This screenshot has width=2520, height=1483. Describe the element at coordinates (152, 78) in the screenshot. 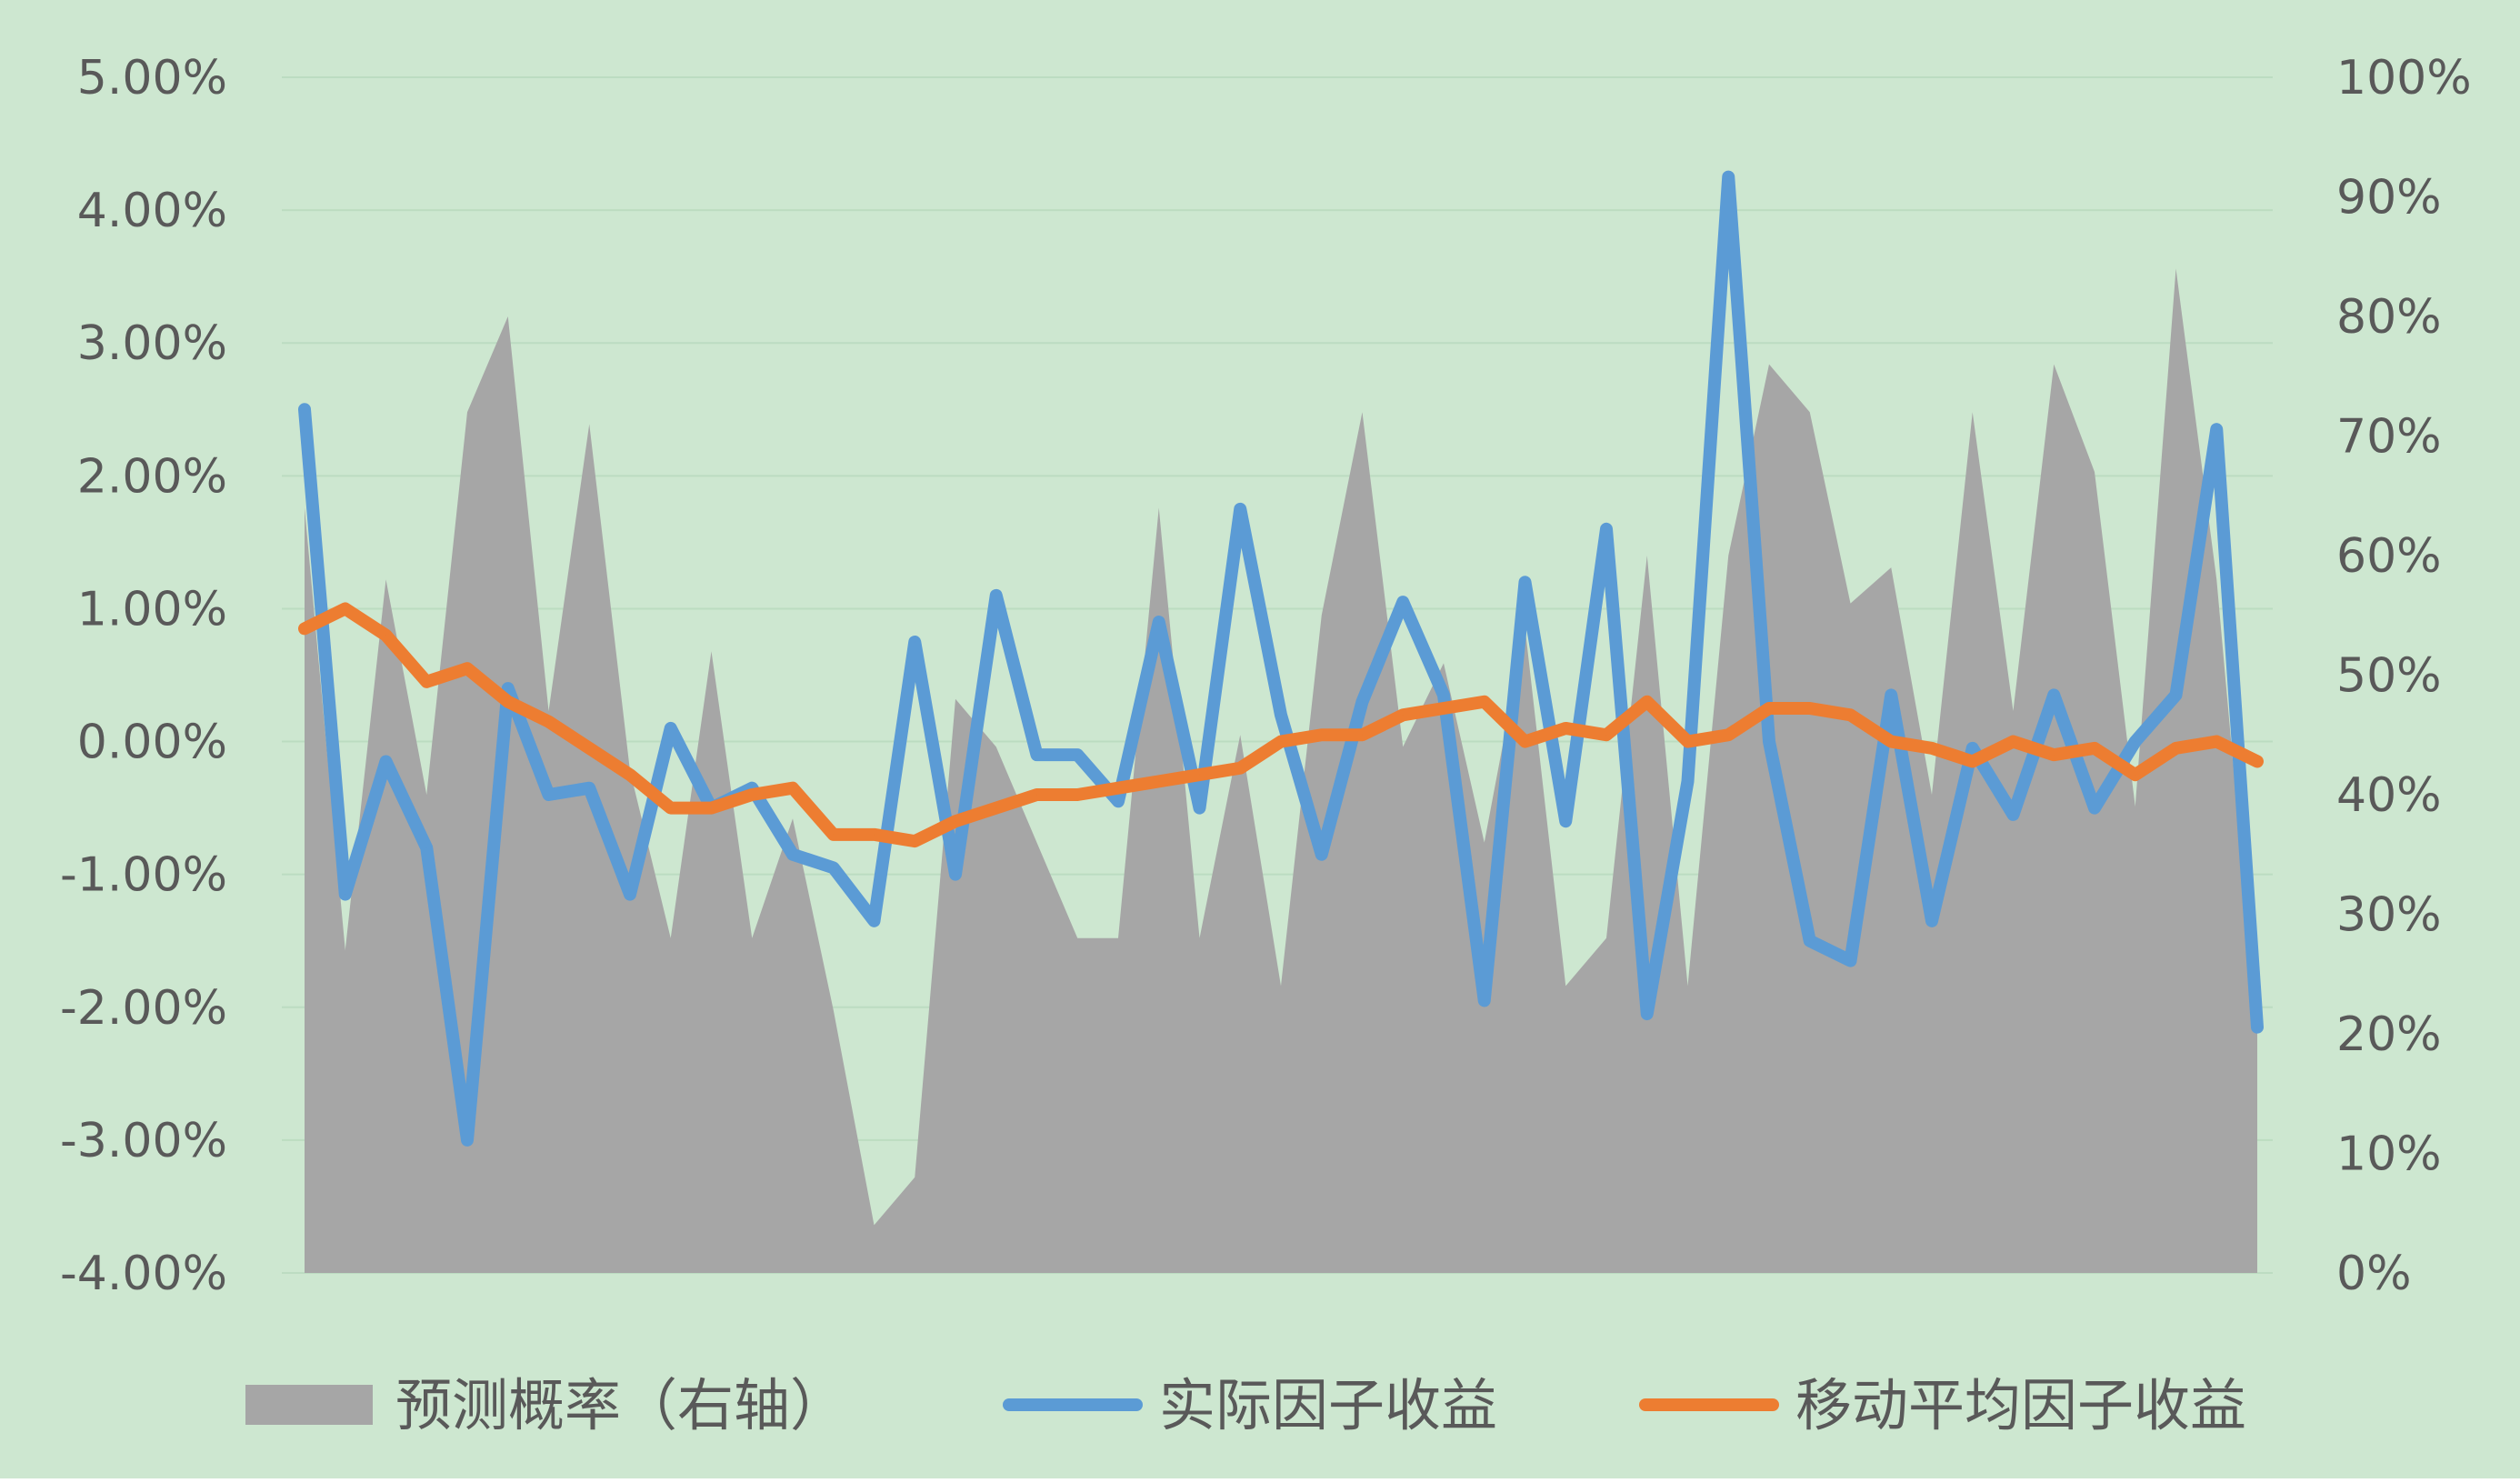

I see `left-axis-tick-label: 5.00%` at that location.